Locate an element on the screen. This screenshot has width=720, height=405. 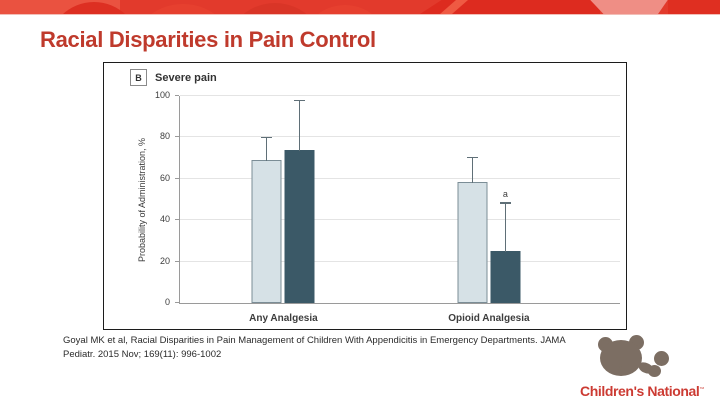
panel-header: B Severe pain is located at coordinates (173, 77).